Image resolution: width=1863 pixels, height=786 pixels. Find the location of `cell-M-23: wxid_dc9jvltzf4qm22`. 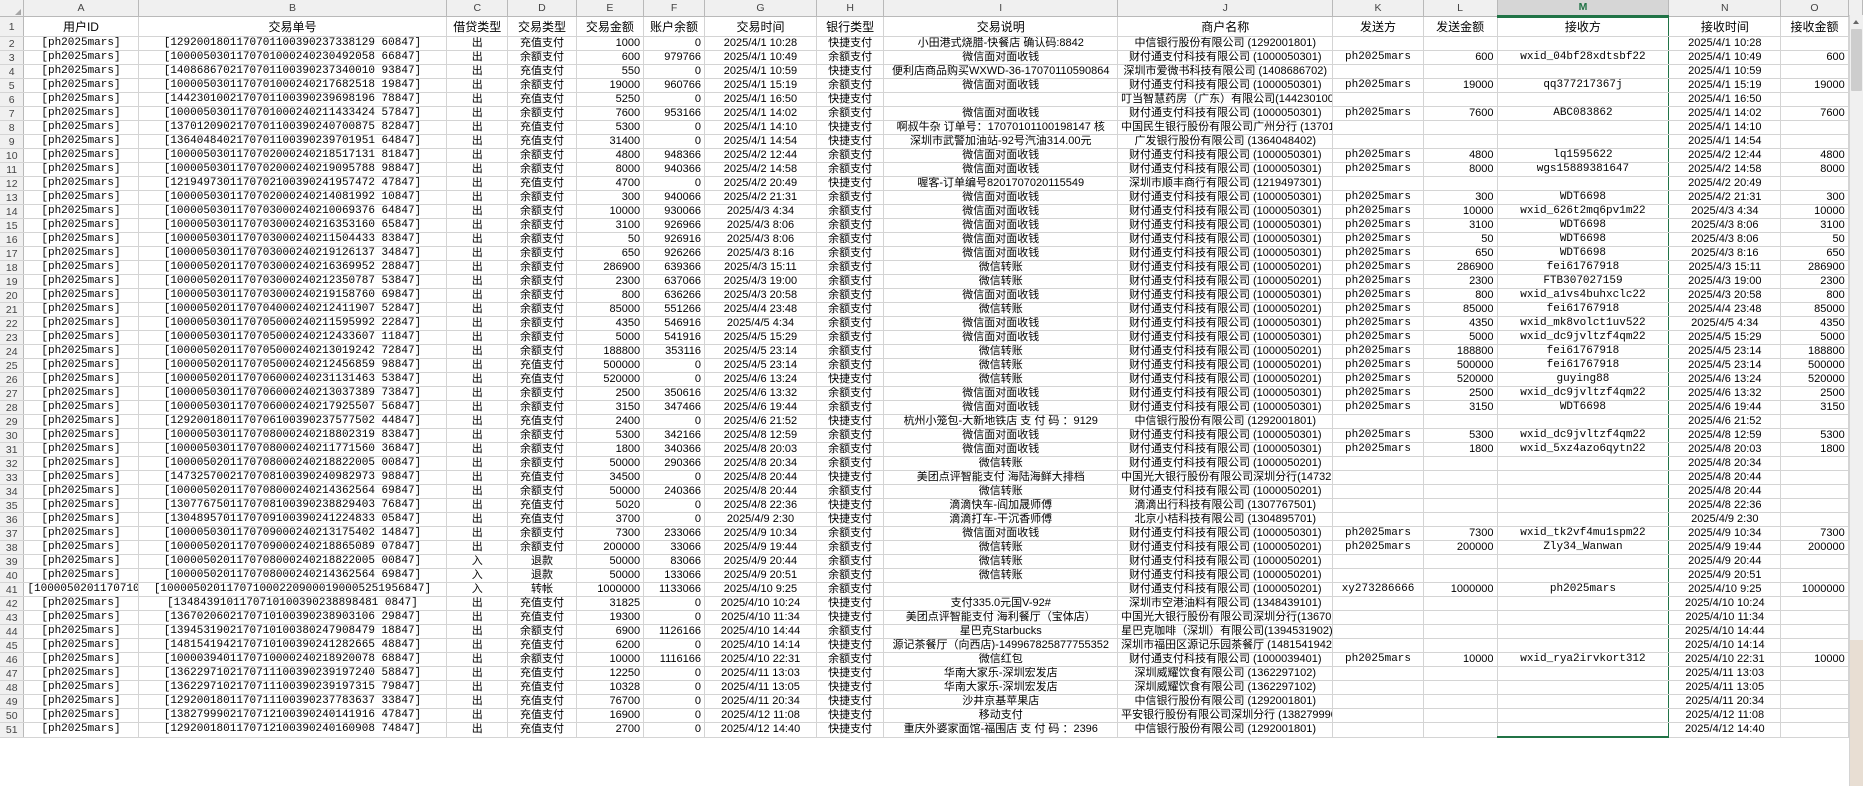

cell-M-23: wxid_dc9jvltzf4qm22 is located at coordinates (1583, 337).